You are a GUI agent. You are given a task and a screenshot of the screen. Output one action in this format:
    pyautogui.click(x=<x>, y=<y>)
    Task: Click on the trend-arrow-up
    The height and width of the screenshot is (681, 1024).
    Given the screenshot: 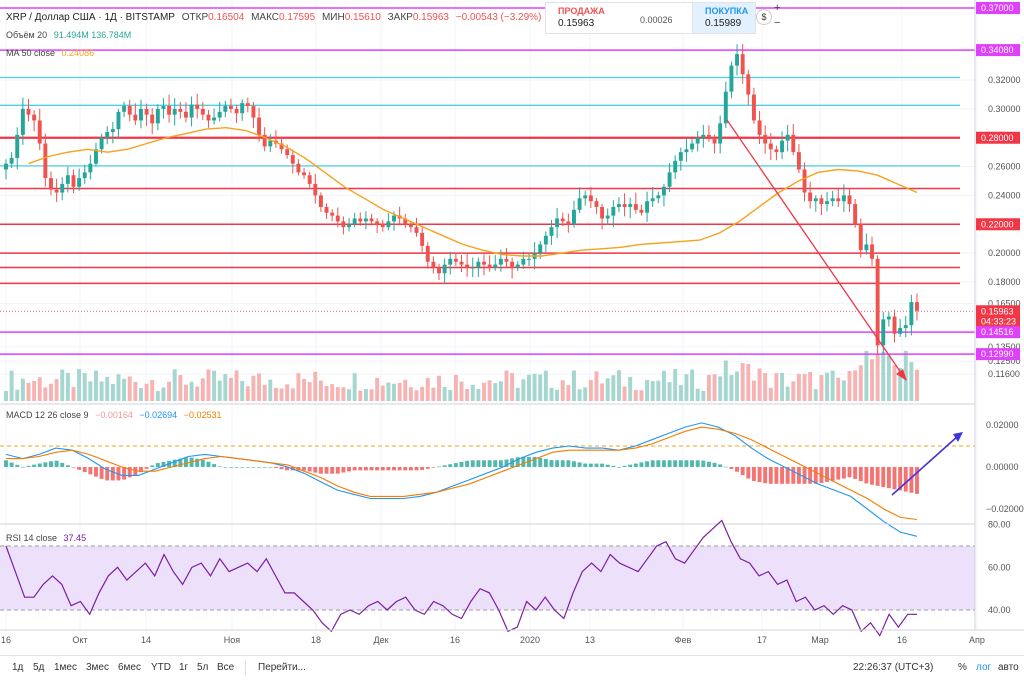 What is the action you would take?
    pyautogui.click(x=925, y=465)
    